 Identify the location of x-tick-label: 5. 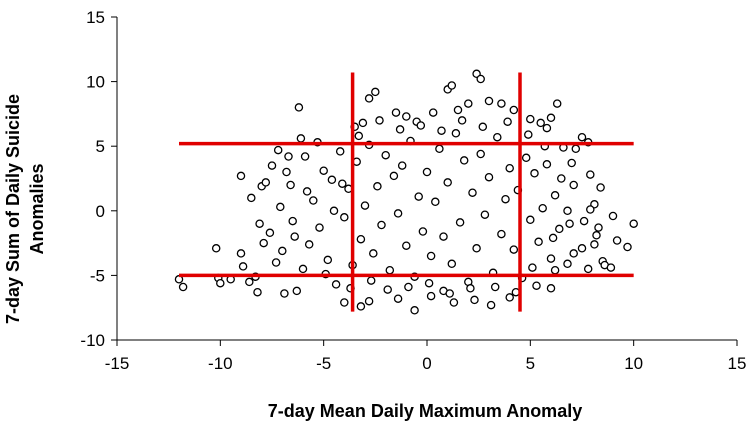
(530, 363).